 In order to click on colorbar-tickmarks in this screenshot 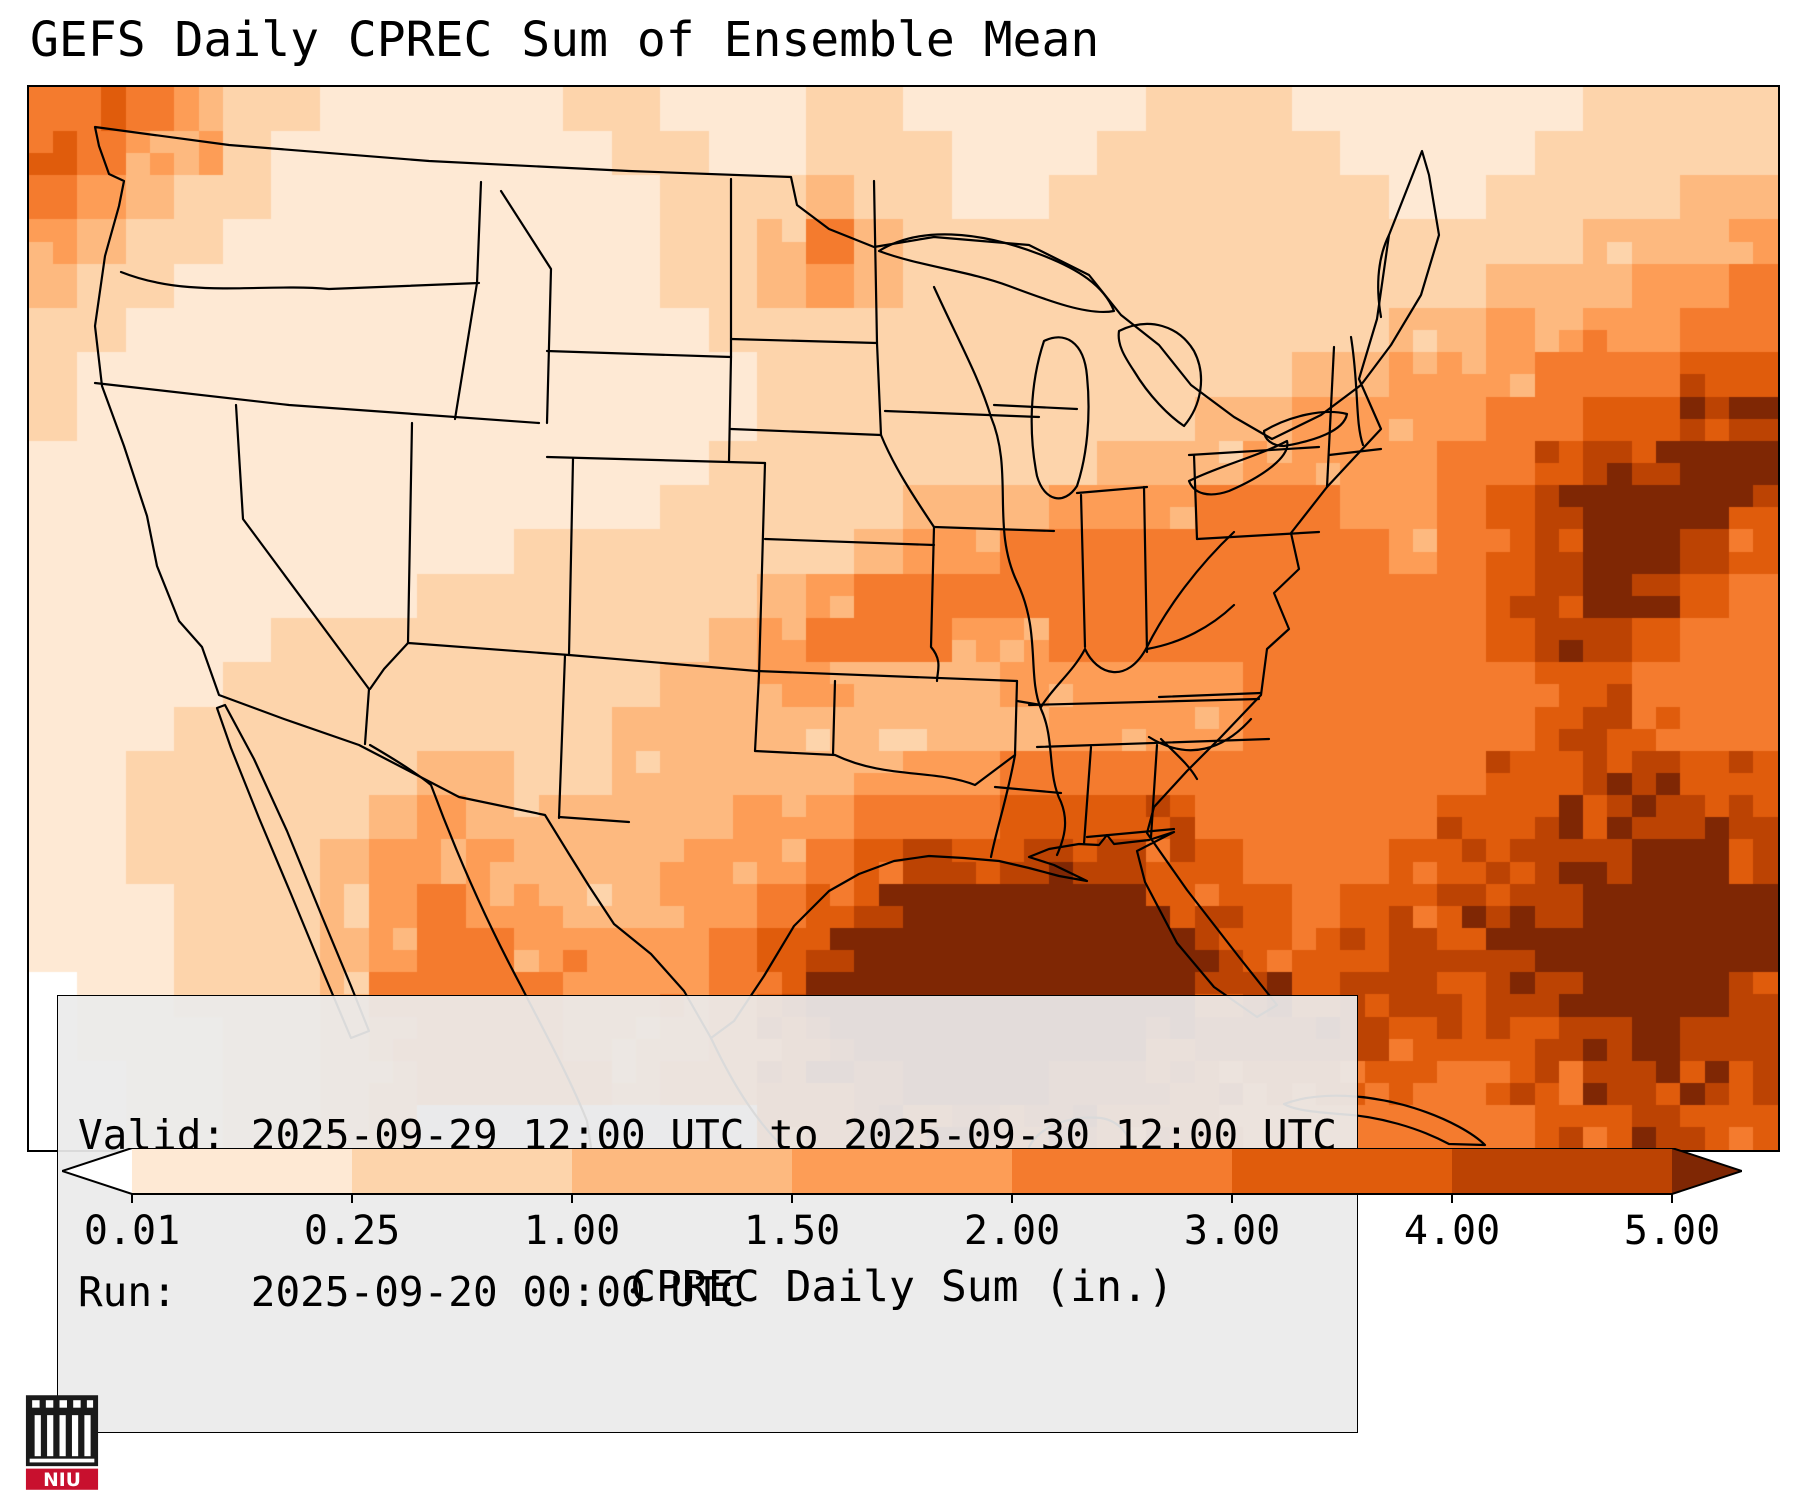, I will do `click(902, 1198)`.